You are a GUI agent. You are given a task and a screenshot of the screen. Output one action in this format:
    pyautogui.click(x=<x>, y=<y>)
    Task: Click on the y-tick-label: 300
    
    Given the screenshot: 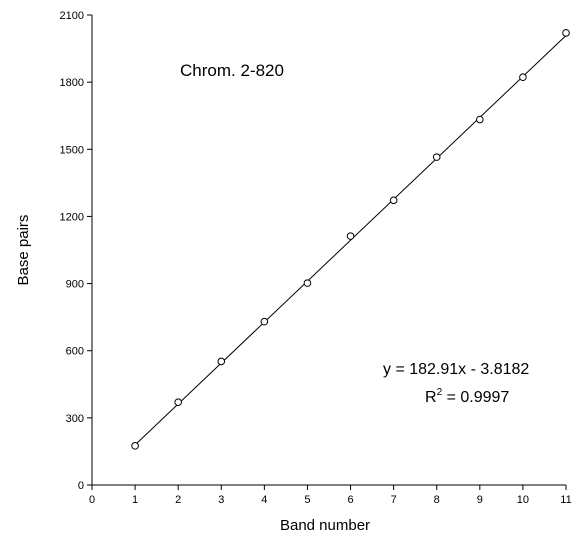 What is the action you would take?
    pyautogui.click(x=75, y=419)
    